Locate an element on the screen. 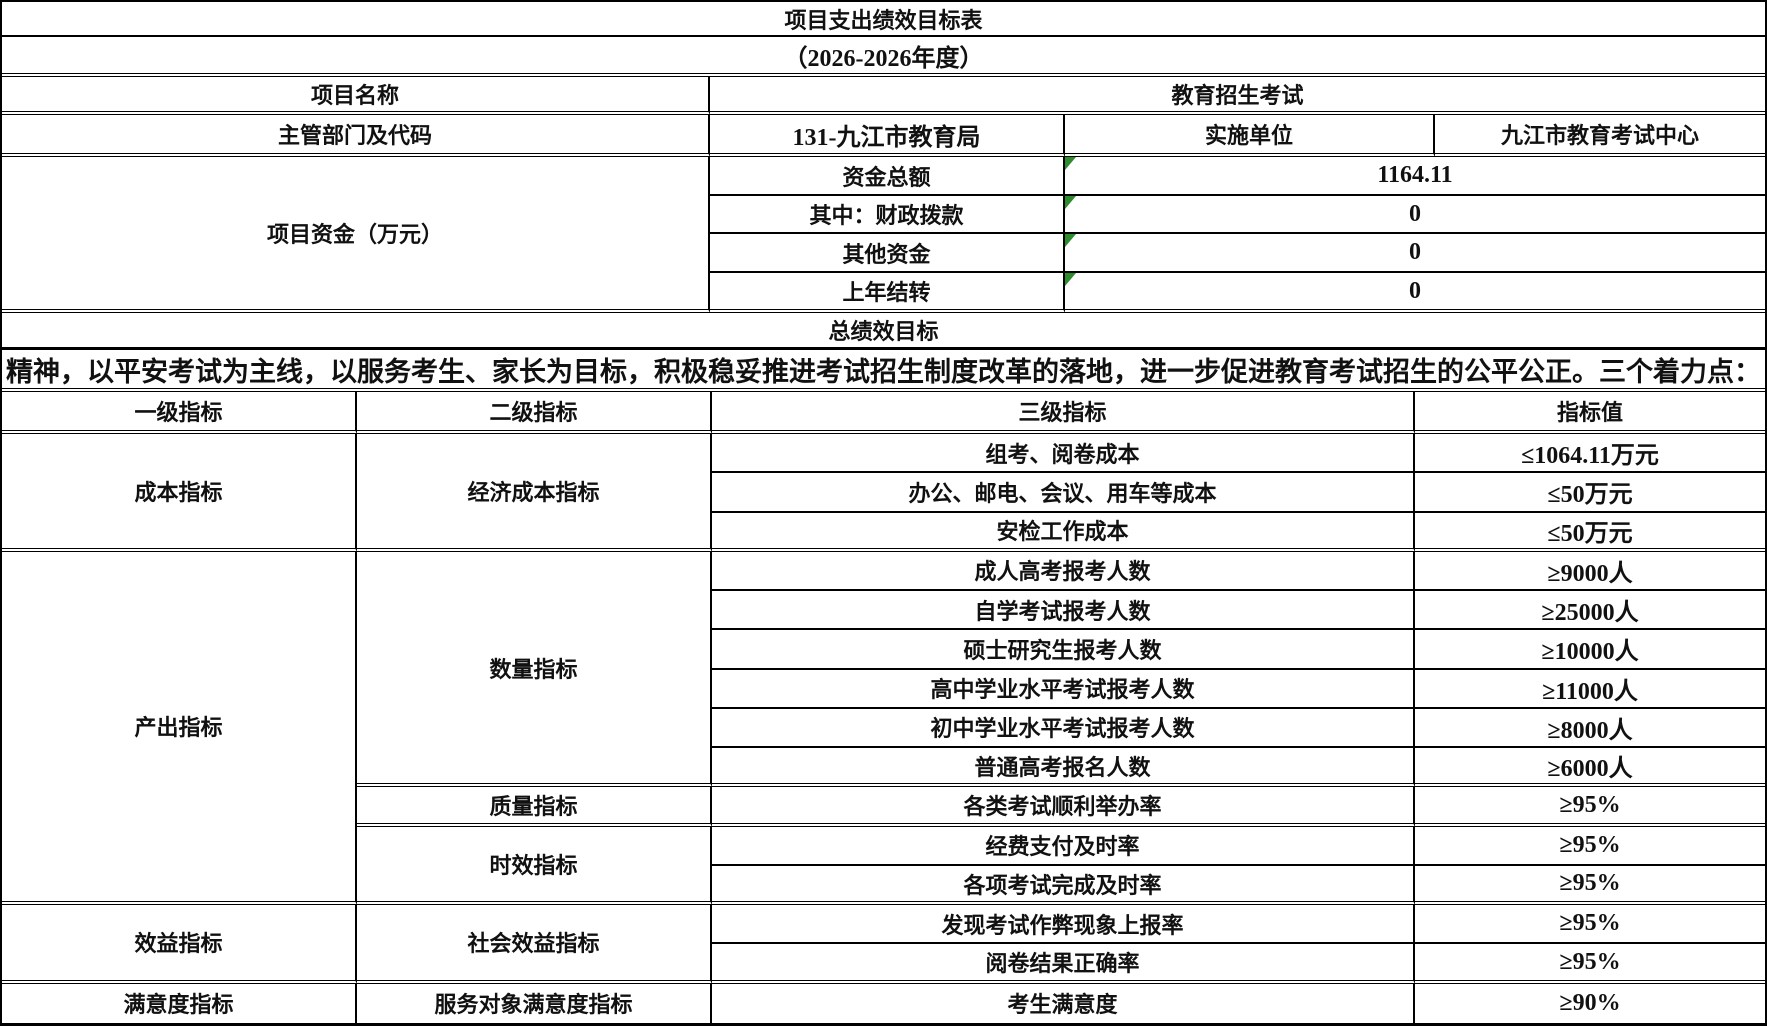 Image resolution: width=1767 pixels, height=1026 pixels. value-cell: ≥11000人 is located at coordinates (1590, 689).